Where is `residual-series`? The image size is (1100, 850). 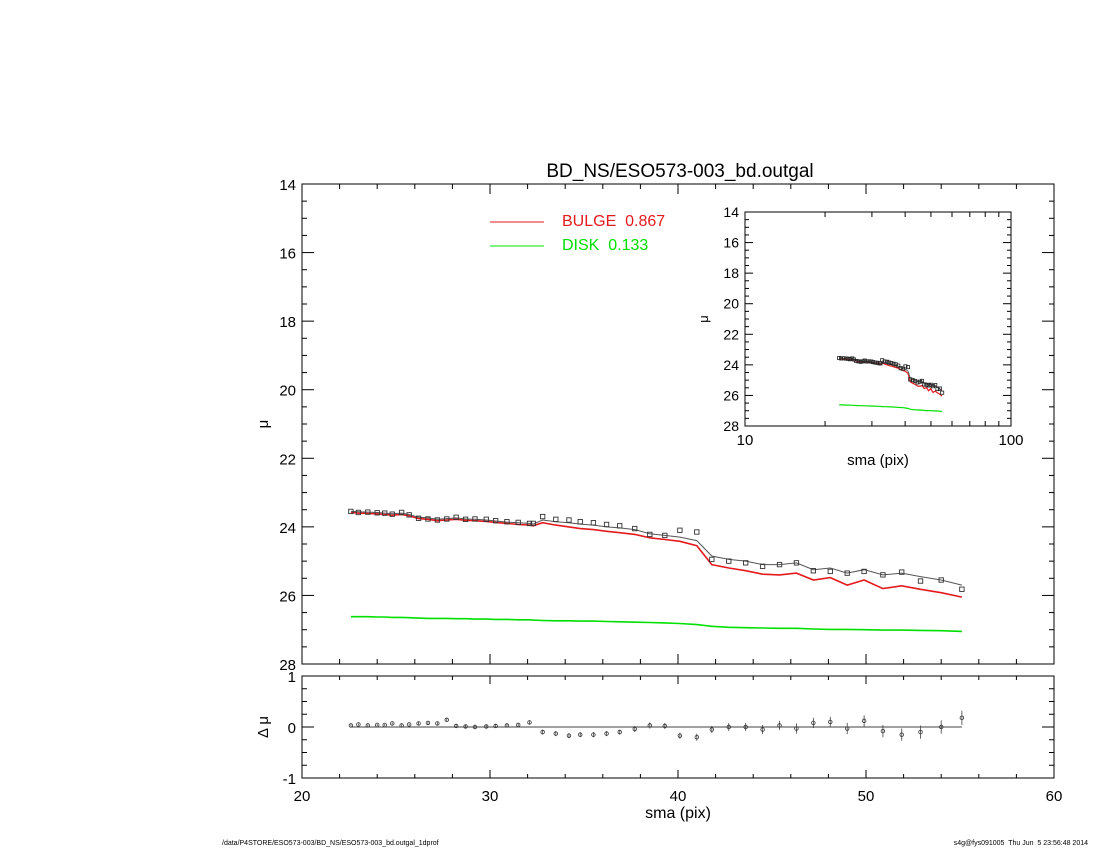 residual-series is located at coordinates (656, 725).